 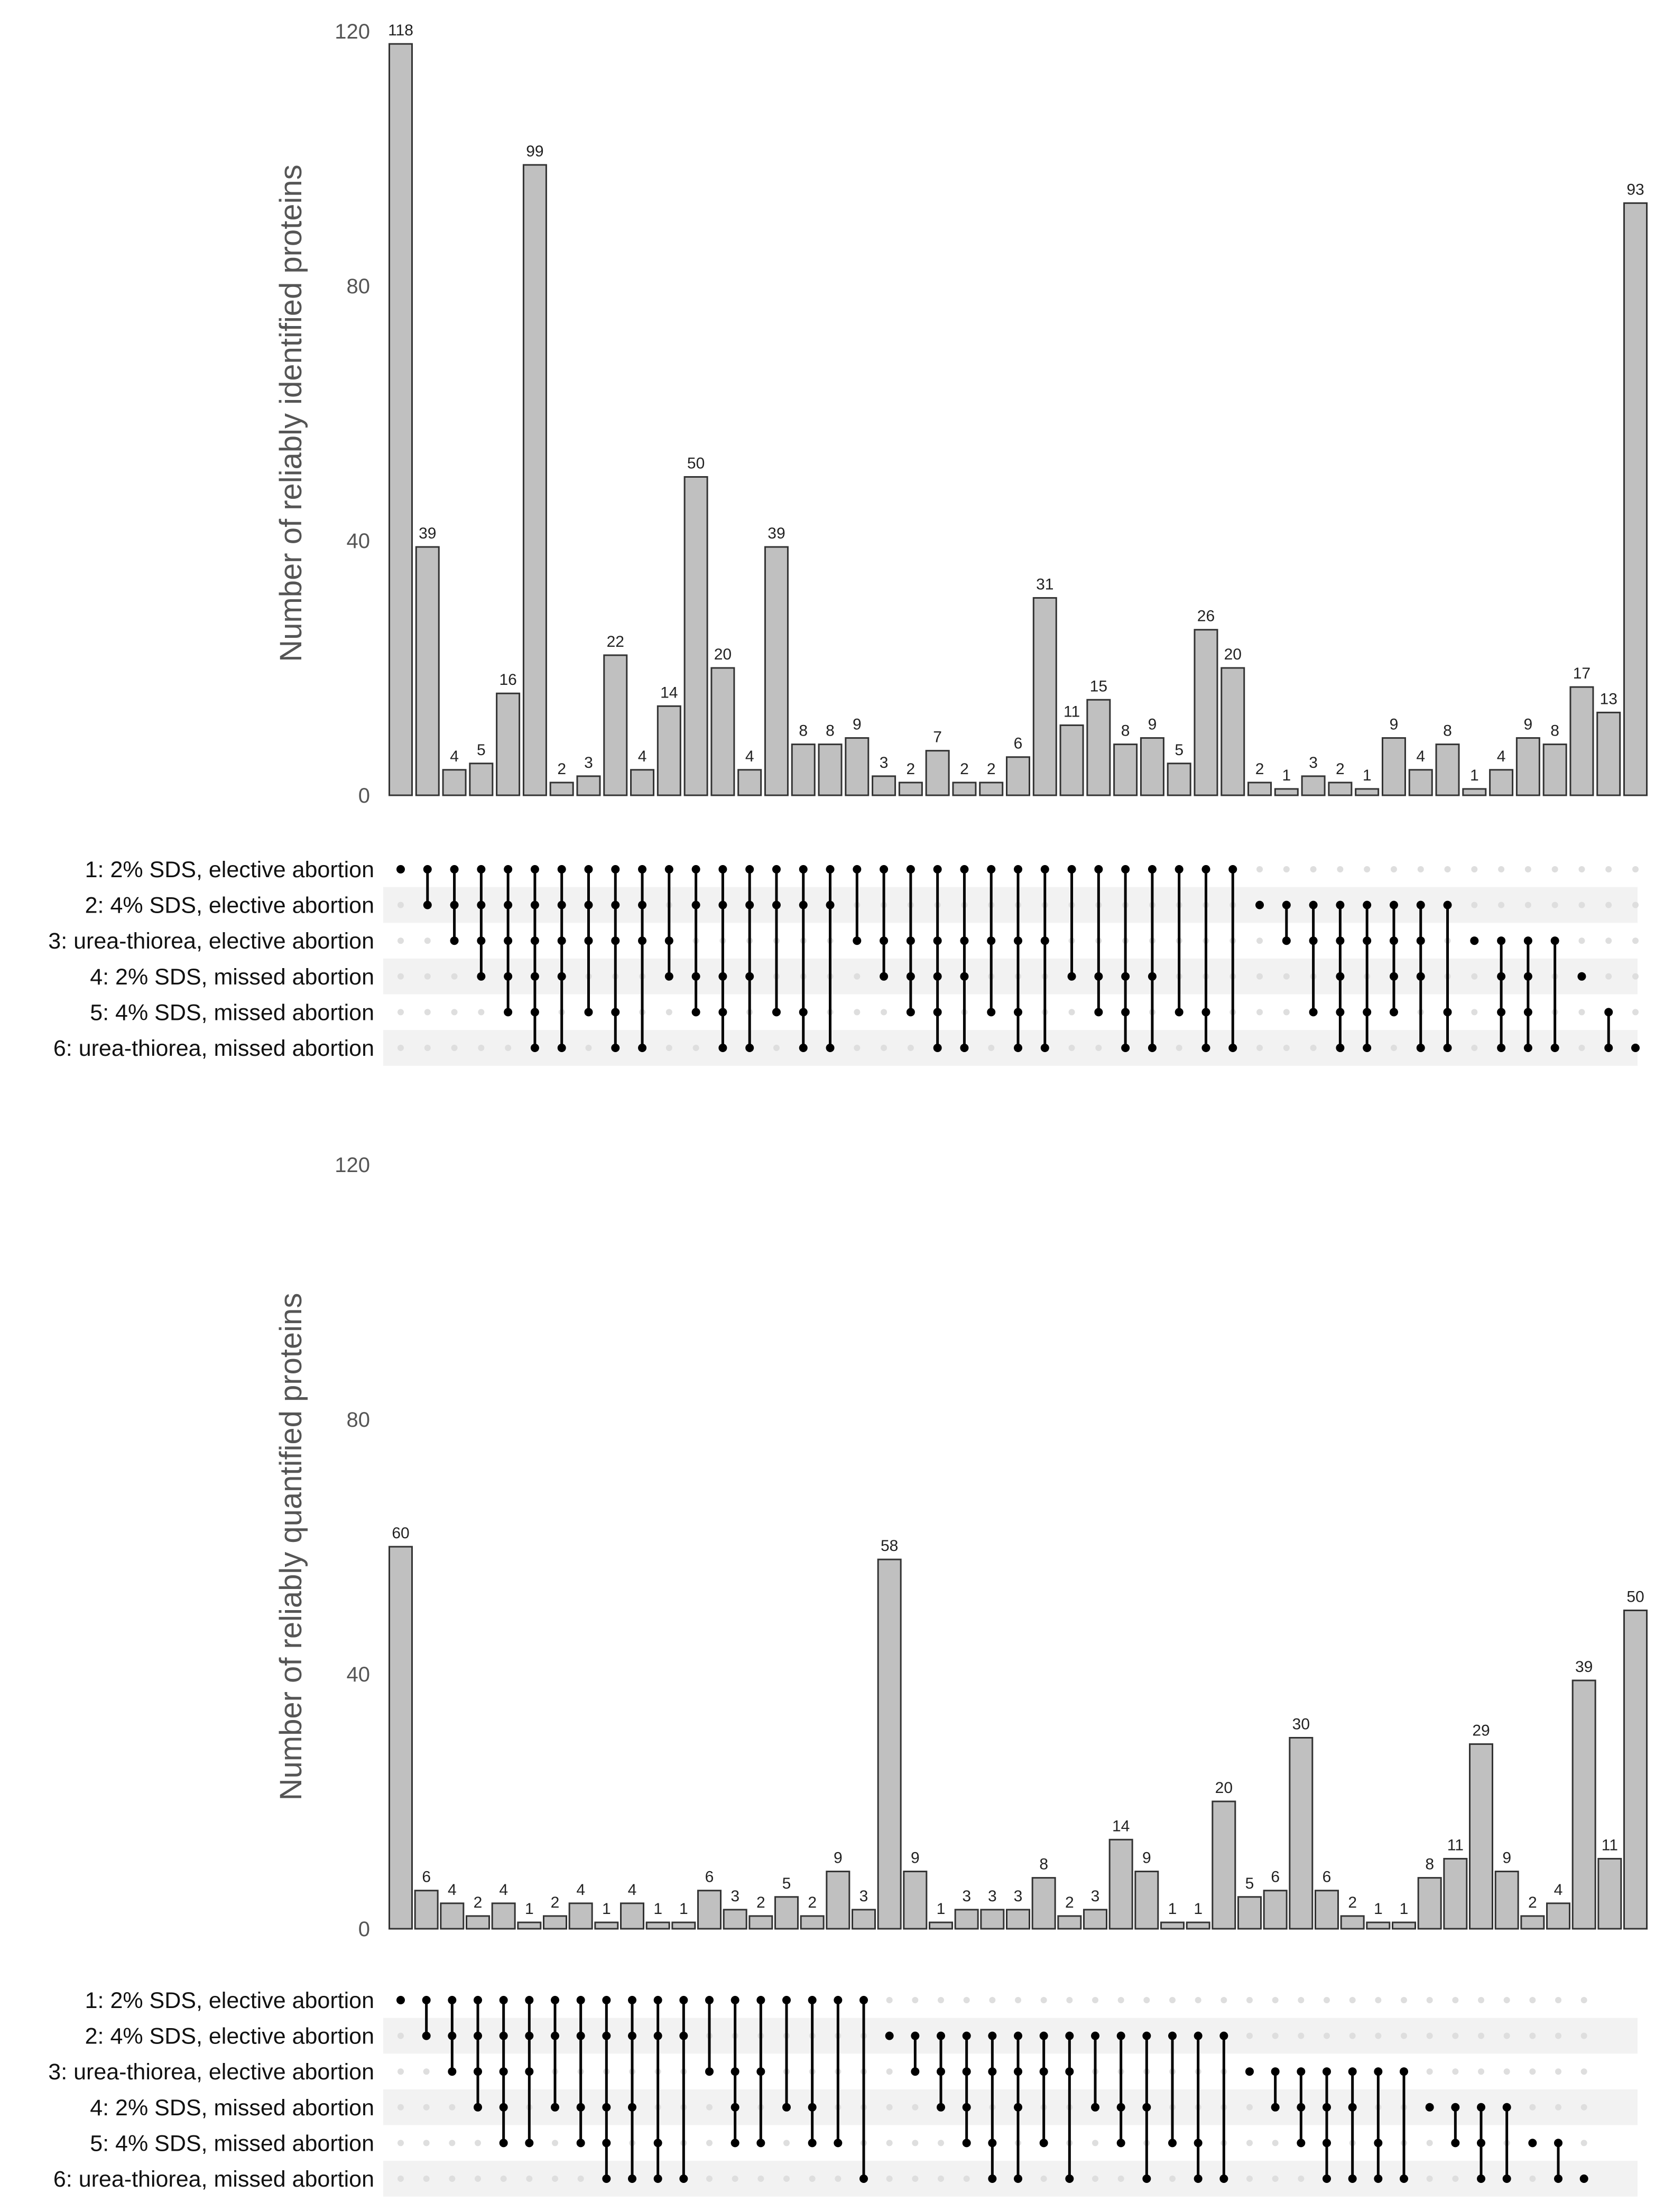 I want to click on bar-value-label: 3, so click(x=1314, y=763).